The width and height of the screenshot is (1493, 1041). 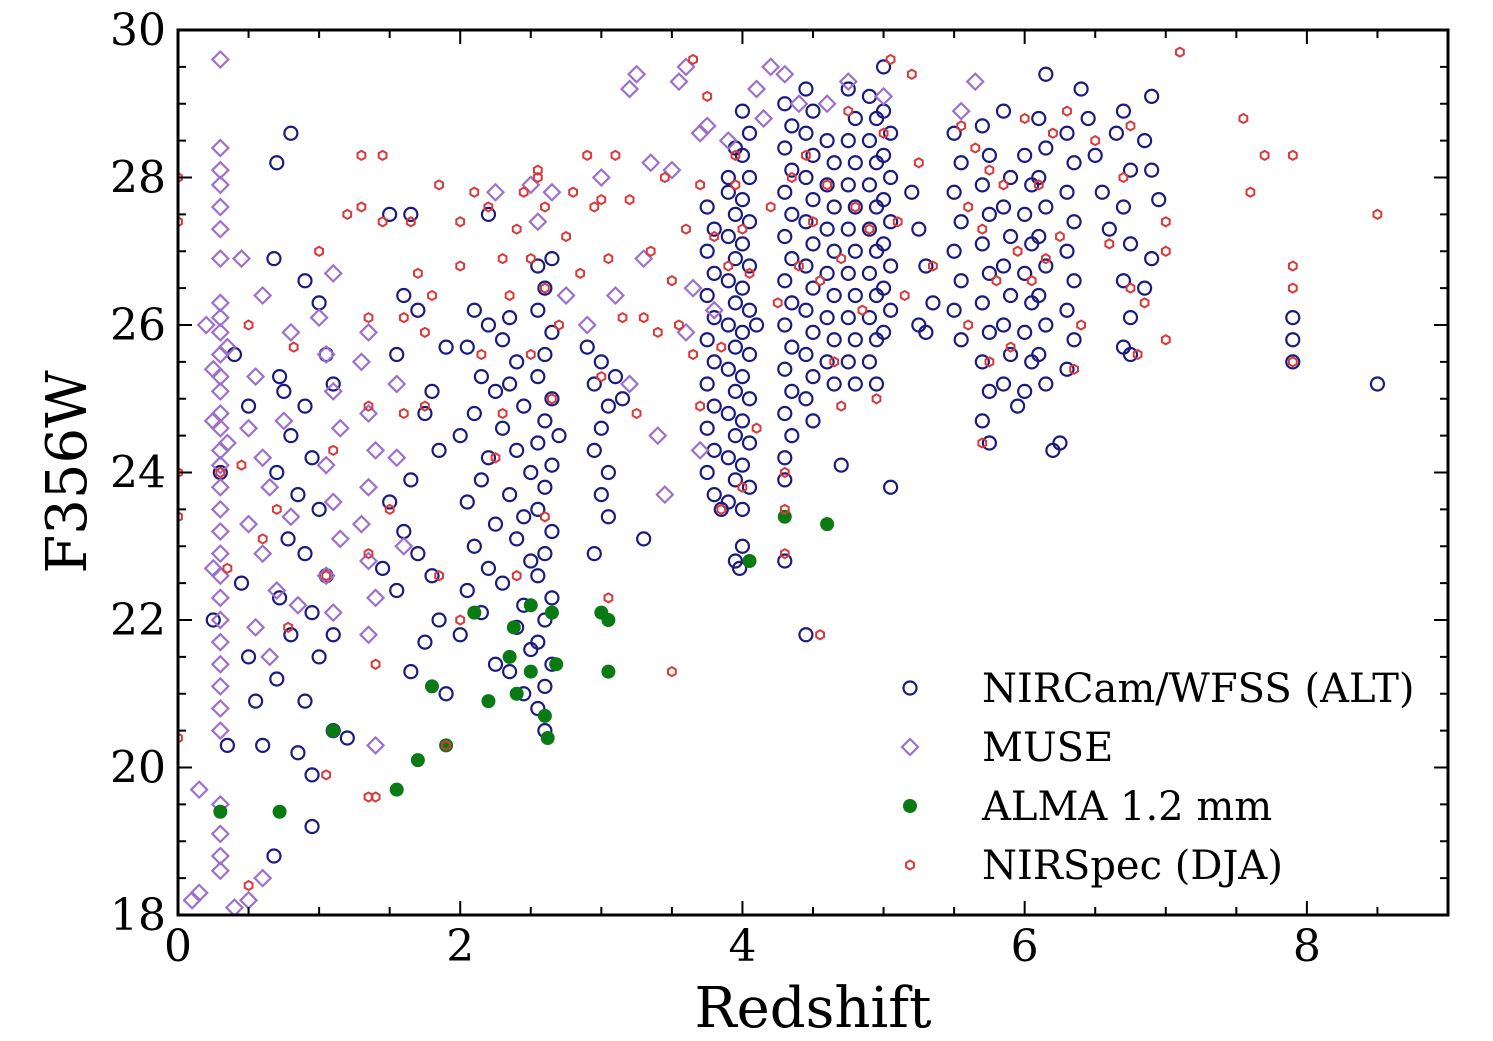 What do you see at coordinates (1132, 866) in the screenshot?
I see `legend-label: NIRSpec (DJA)` at bounding box center [1132, 866].